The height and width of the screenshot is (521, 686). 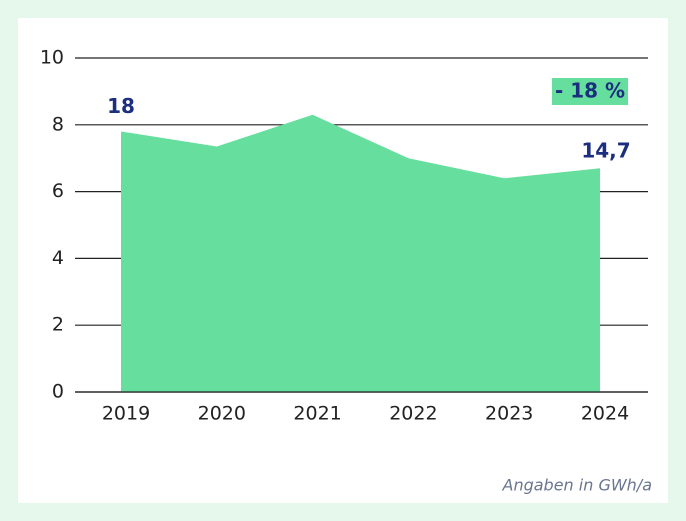 I want to click on annotation: 14,7, so click(x=605, y=151).